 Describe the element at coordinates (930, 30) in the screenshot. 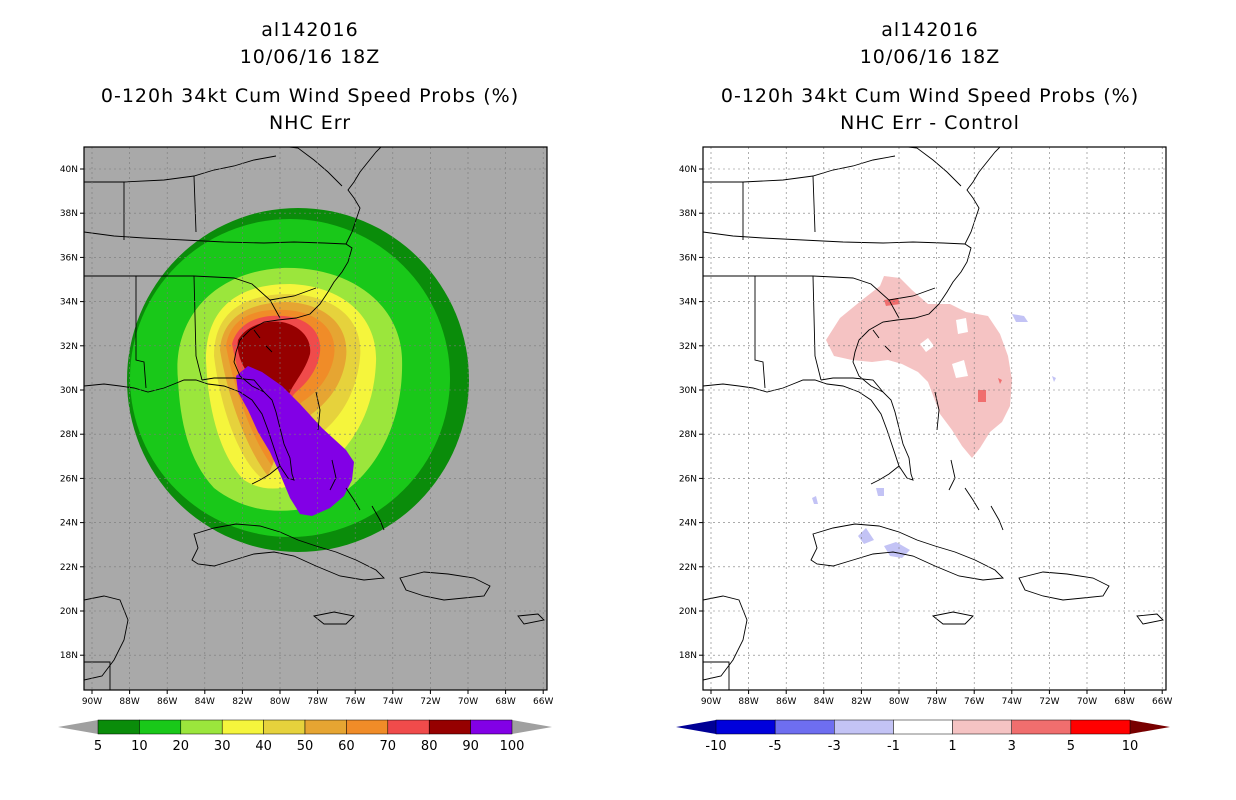

I see `right-storm-id: al142016` at that location.